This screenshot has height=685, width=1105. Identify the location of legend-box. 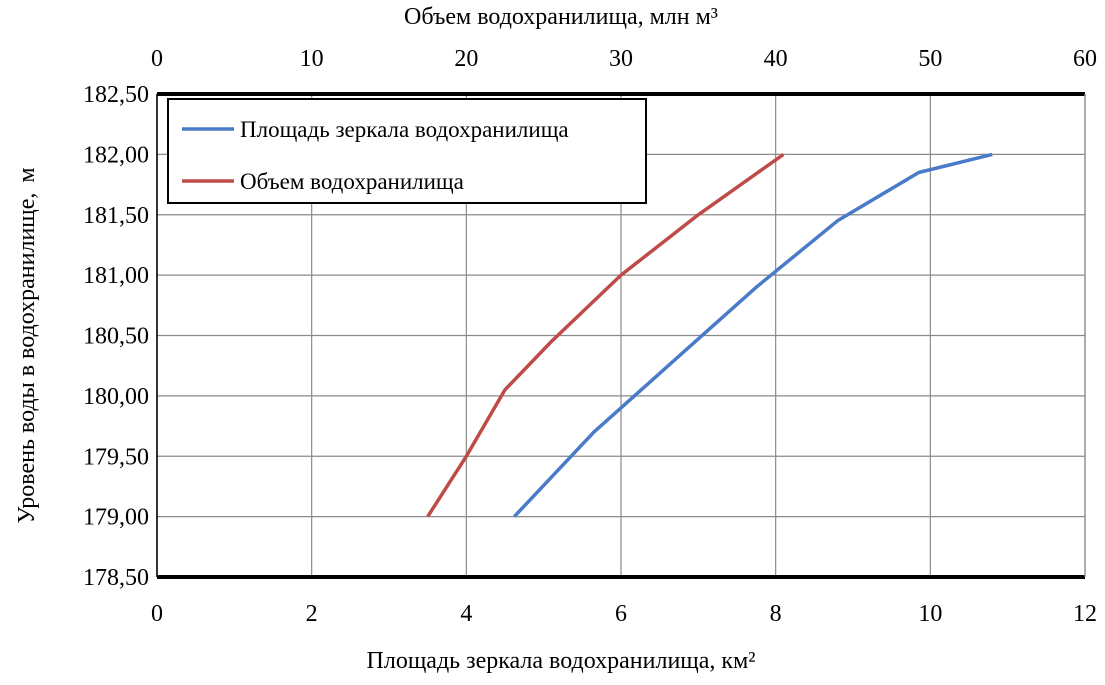
(407, 151).